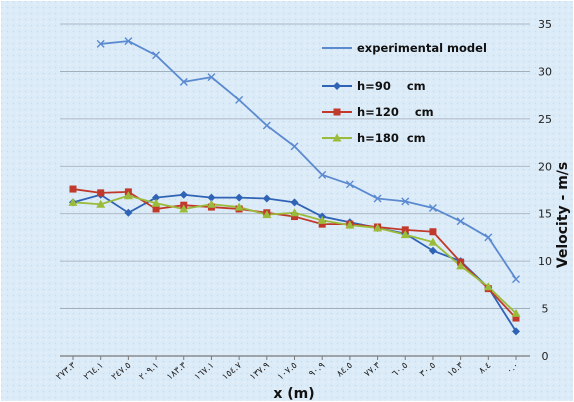  I want to click on y-tick-label: 0, so click(545, 356).